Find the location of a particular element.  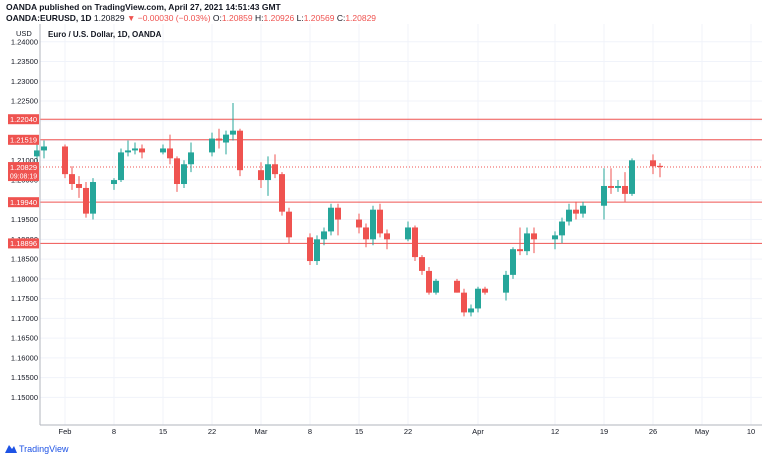

level-price-tag: 1.18896 is located at coordinates (23, 243).